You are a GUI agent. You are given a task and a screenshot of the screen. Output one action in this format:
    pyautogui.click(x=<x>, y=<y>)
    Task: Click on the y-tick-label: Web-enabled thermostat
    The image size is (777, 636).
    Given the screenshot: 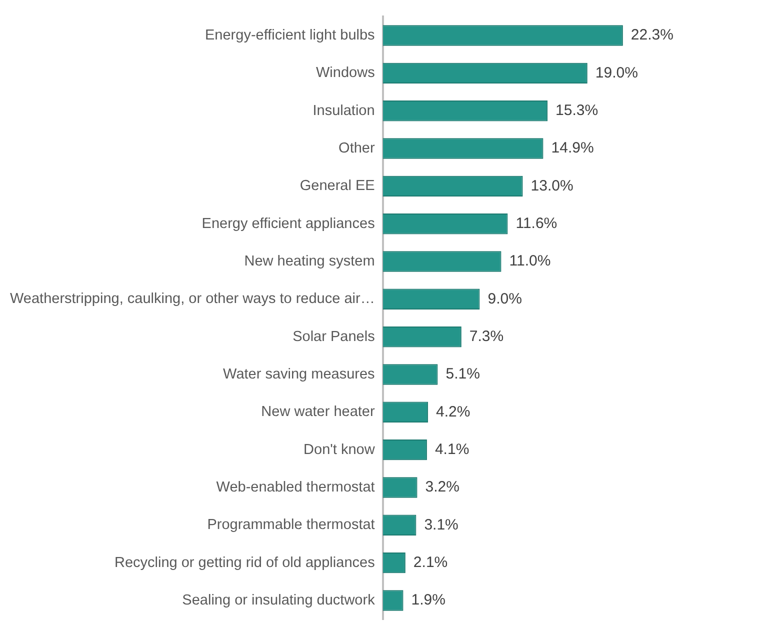 What is the action you would take?
    pyautogui.click(x=295, y=487)
    